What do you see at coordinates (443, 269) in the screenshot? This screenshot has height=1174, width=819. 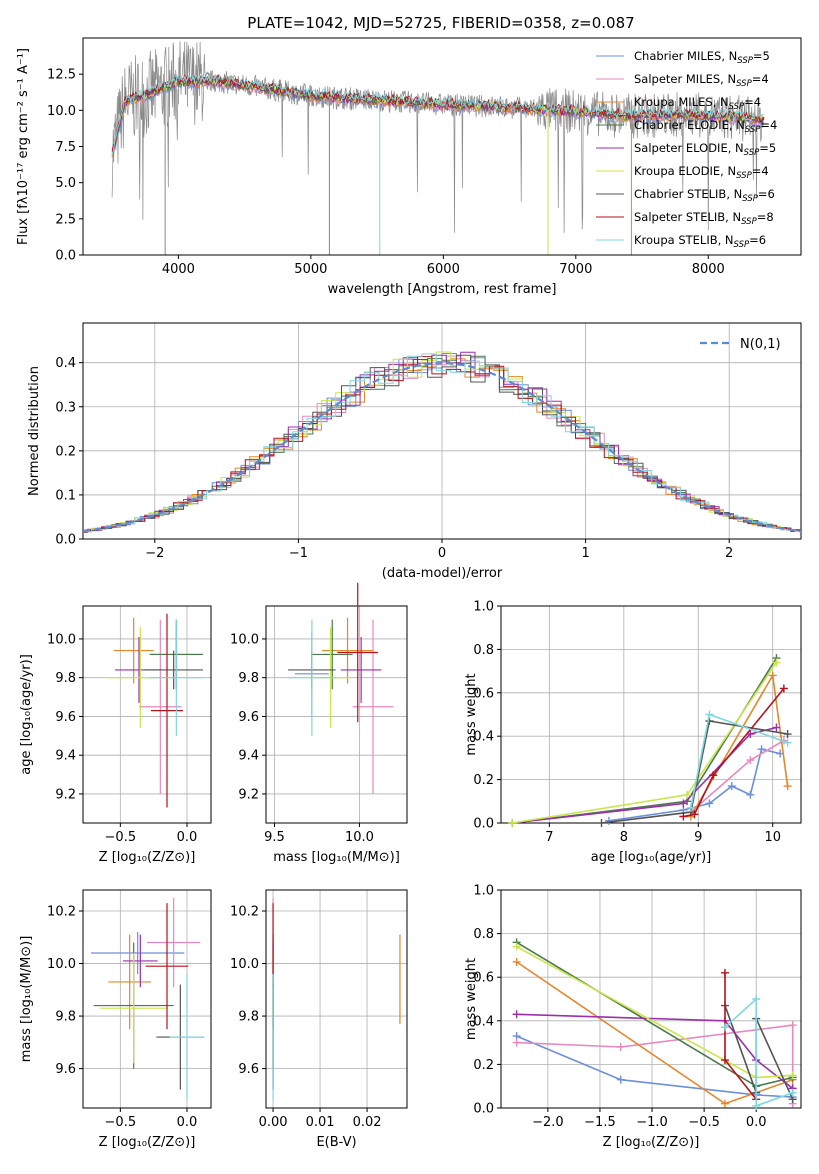 I see `x-tick-label: 6000` at bounding box center [443, 269].